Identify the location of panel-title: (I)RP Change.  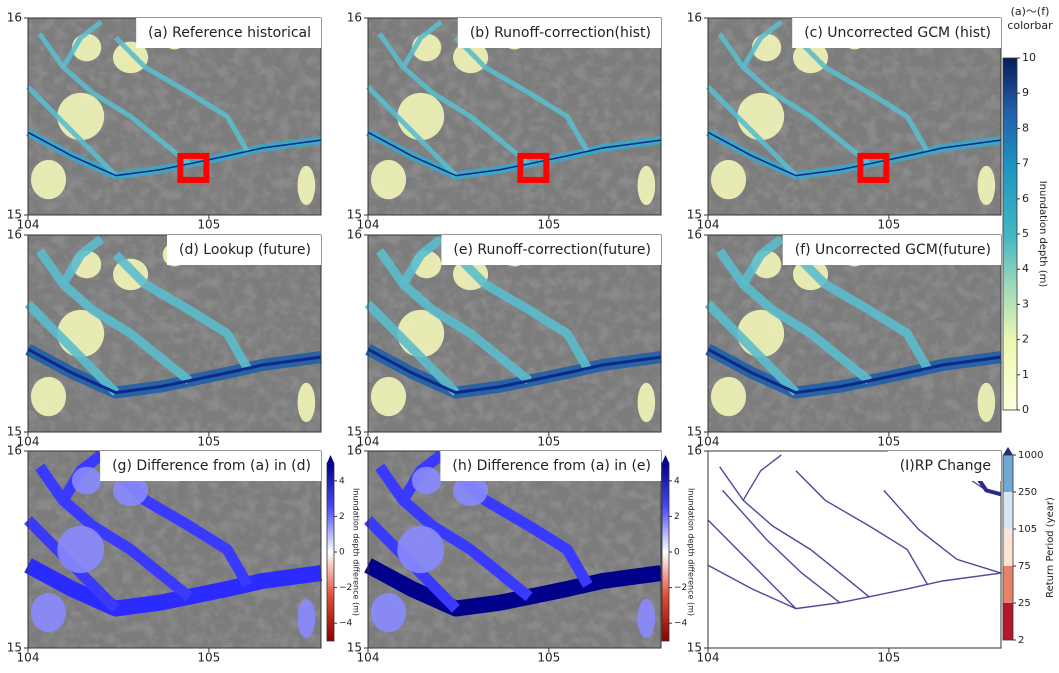
(945, 466).